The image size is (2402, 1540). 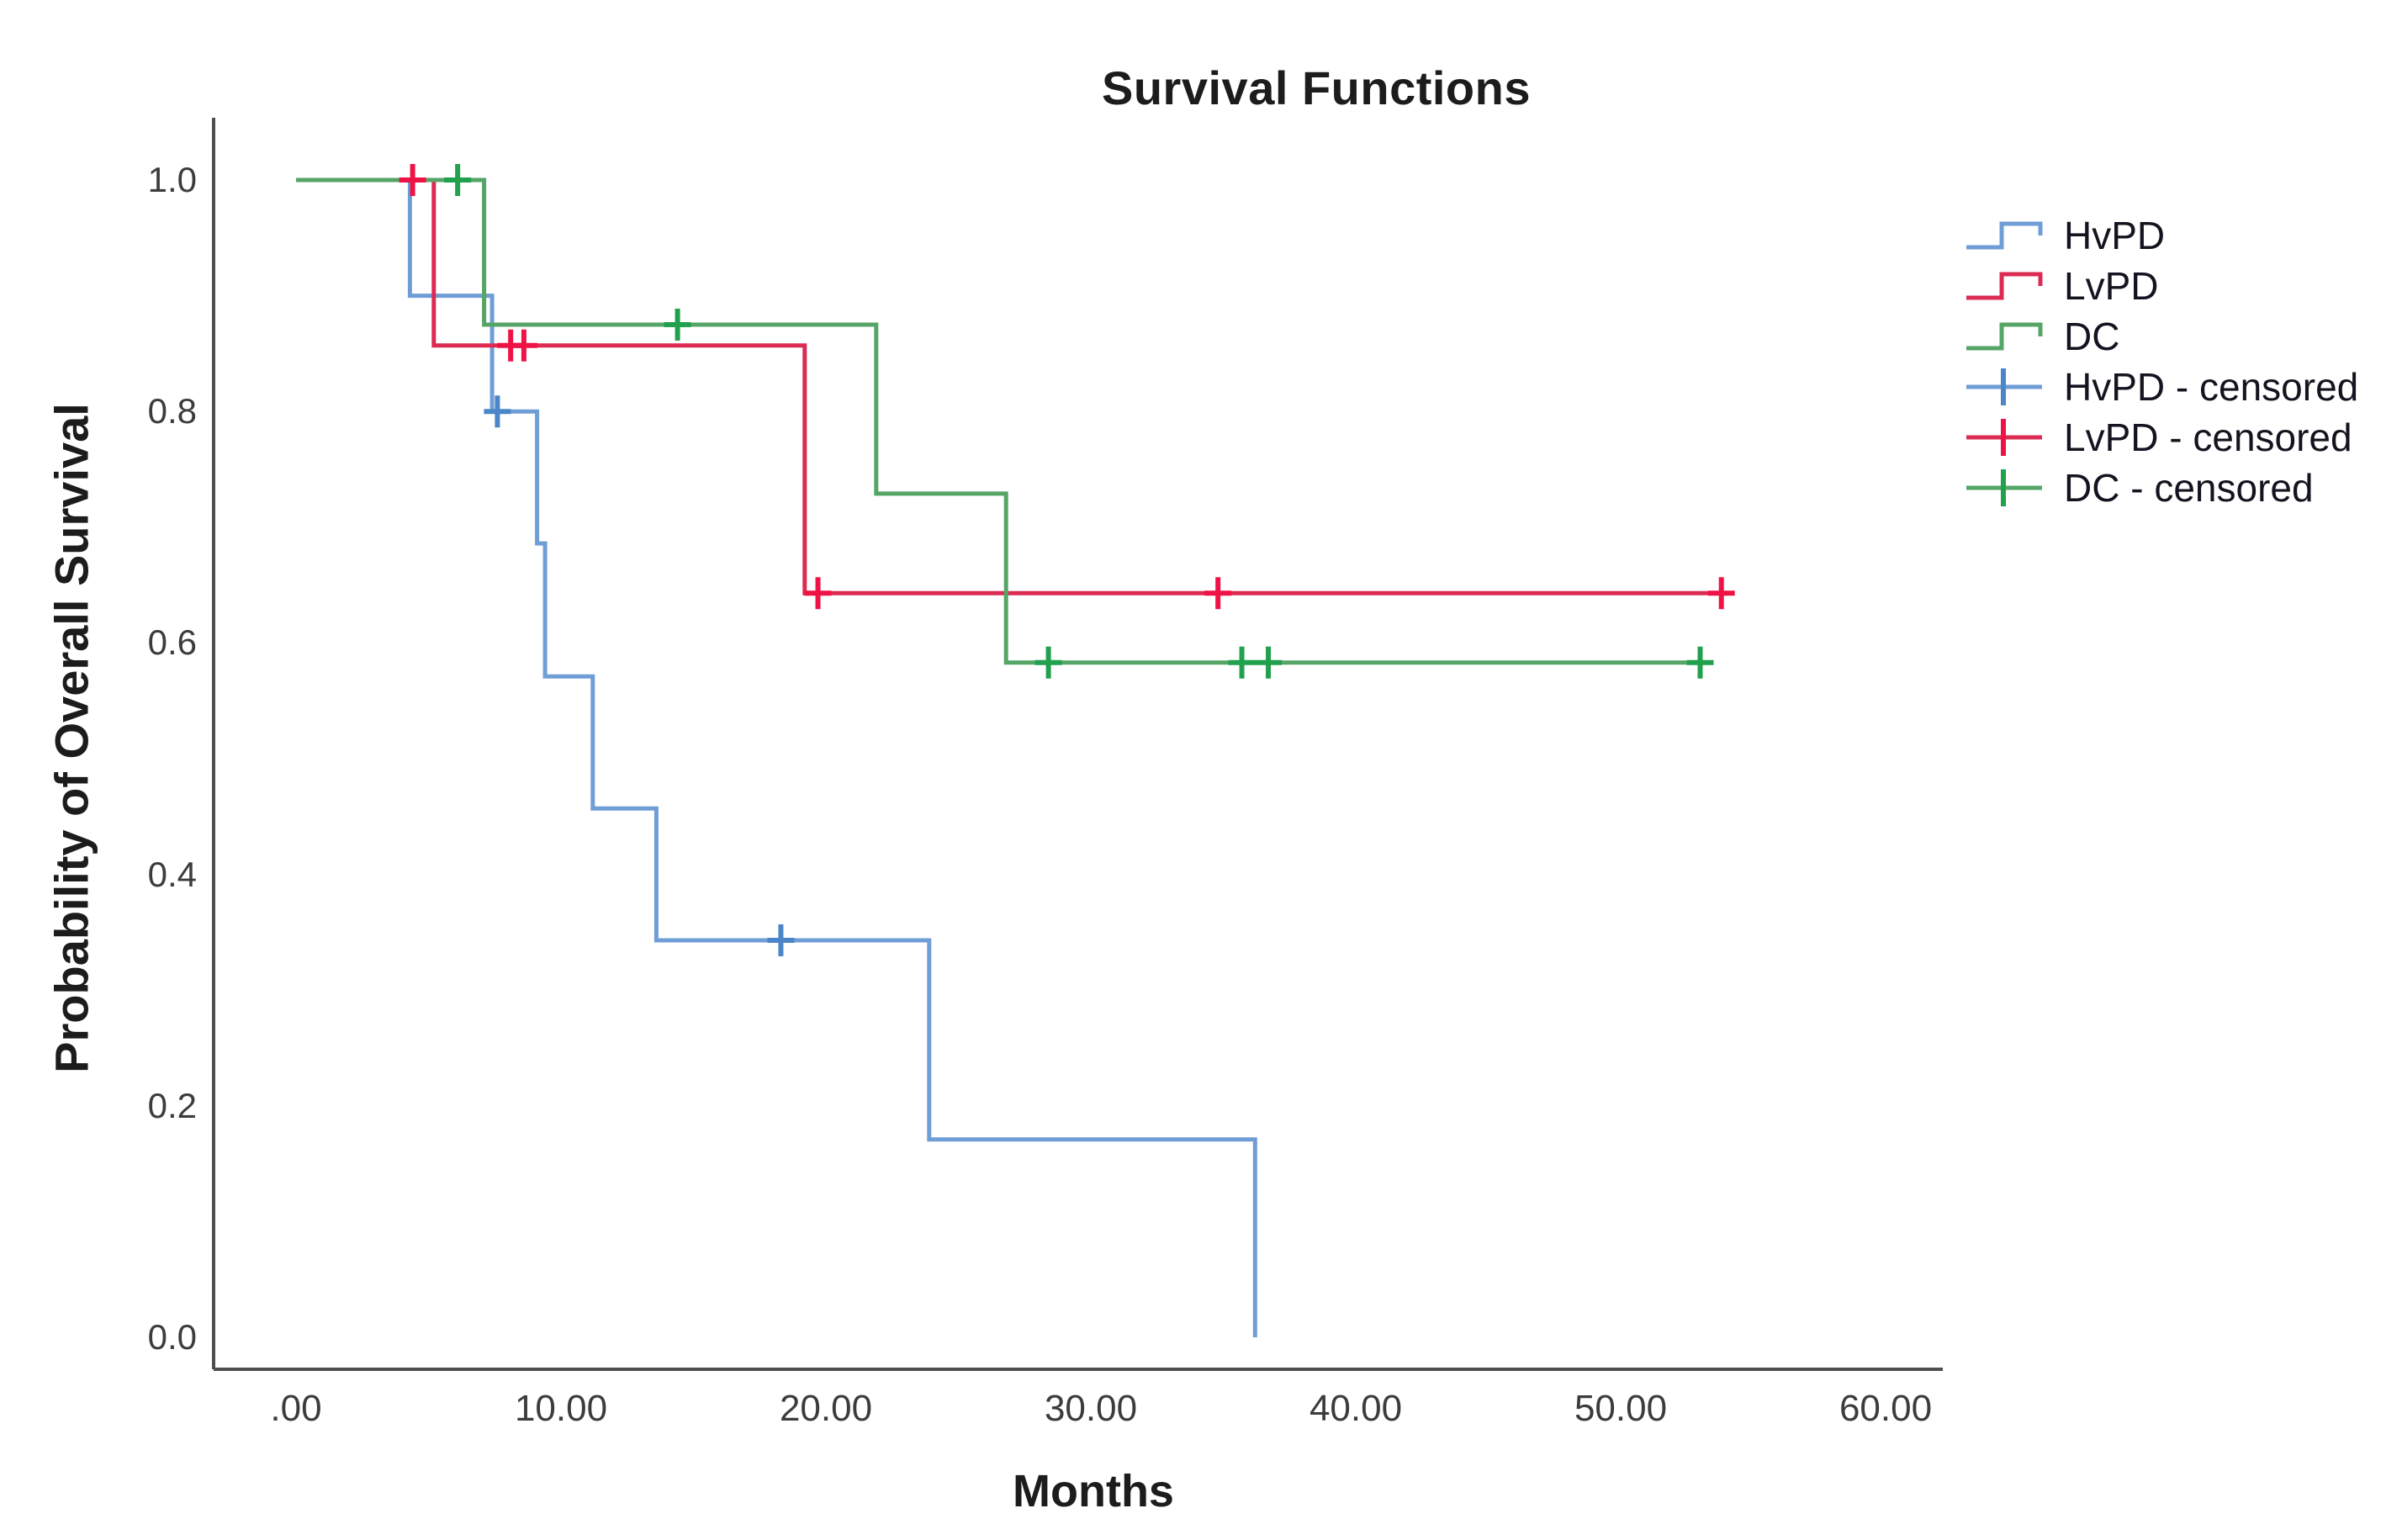 I want to click on legend-item-dc: DC, so click(x=2042, y=336).